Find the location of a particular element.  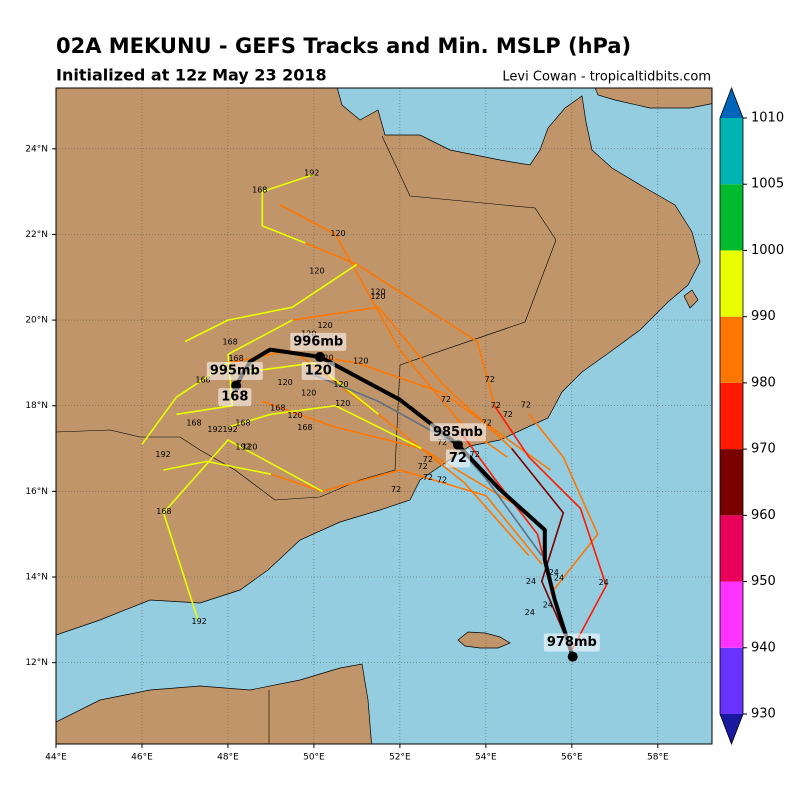

colorbar-over is located at coordinates (731, 103).